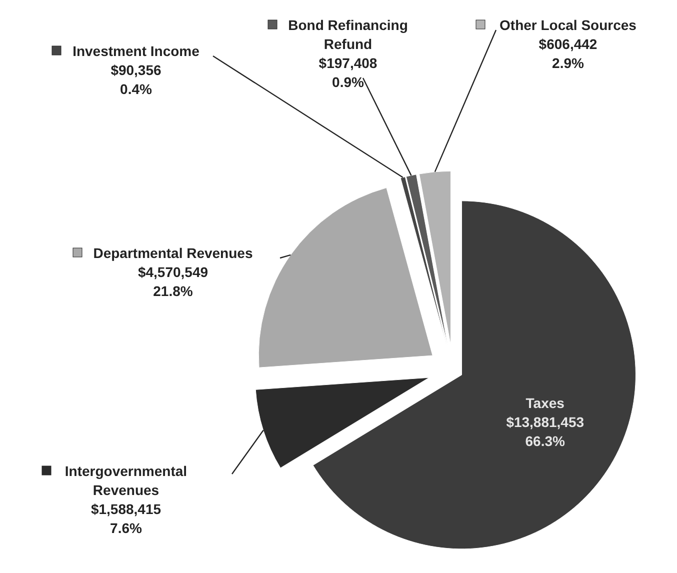  I want to click on data-label: $606,442 2.9%, so click(568, 53).